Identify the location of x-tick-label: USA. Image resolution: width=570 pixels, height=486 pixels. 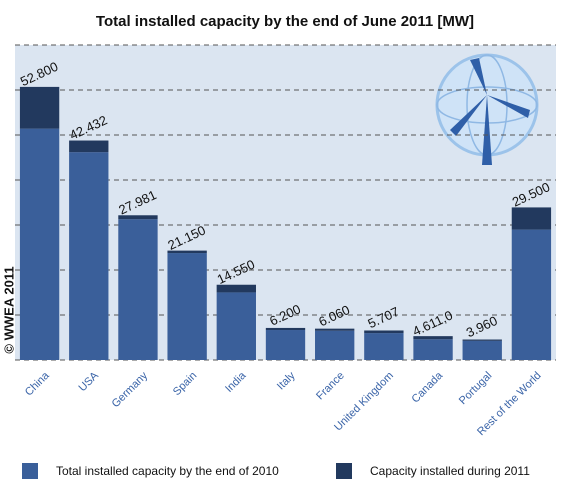
(88, 381).